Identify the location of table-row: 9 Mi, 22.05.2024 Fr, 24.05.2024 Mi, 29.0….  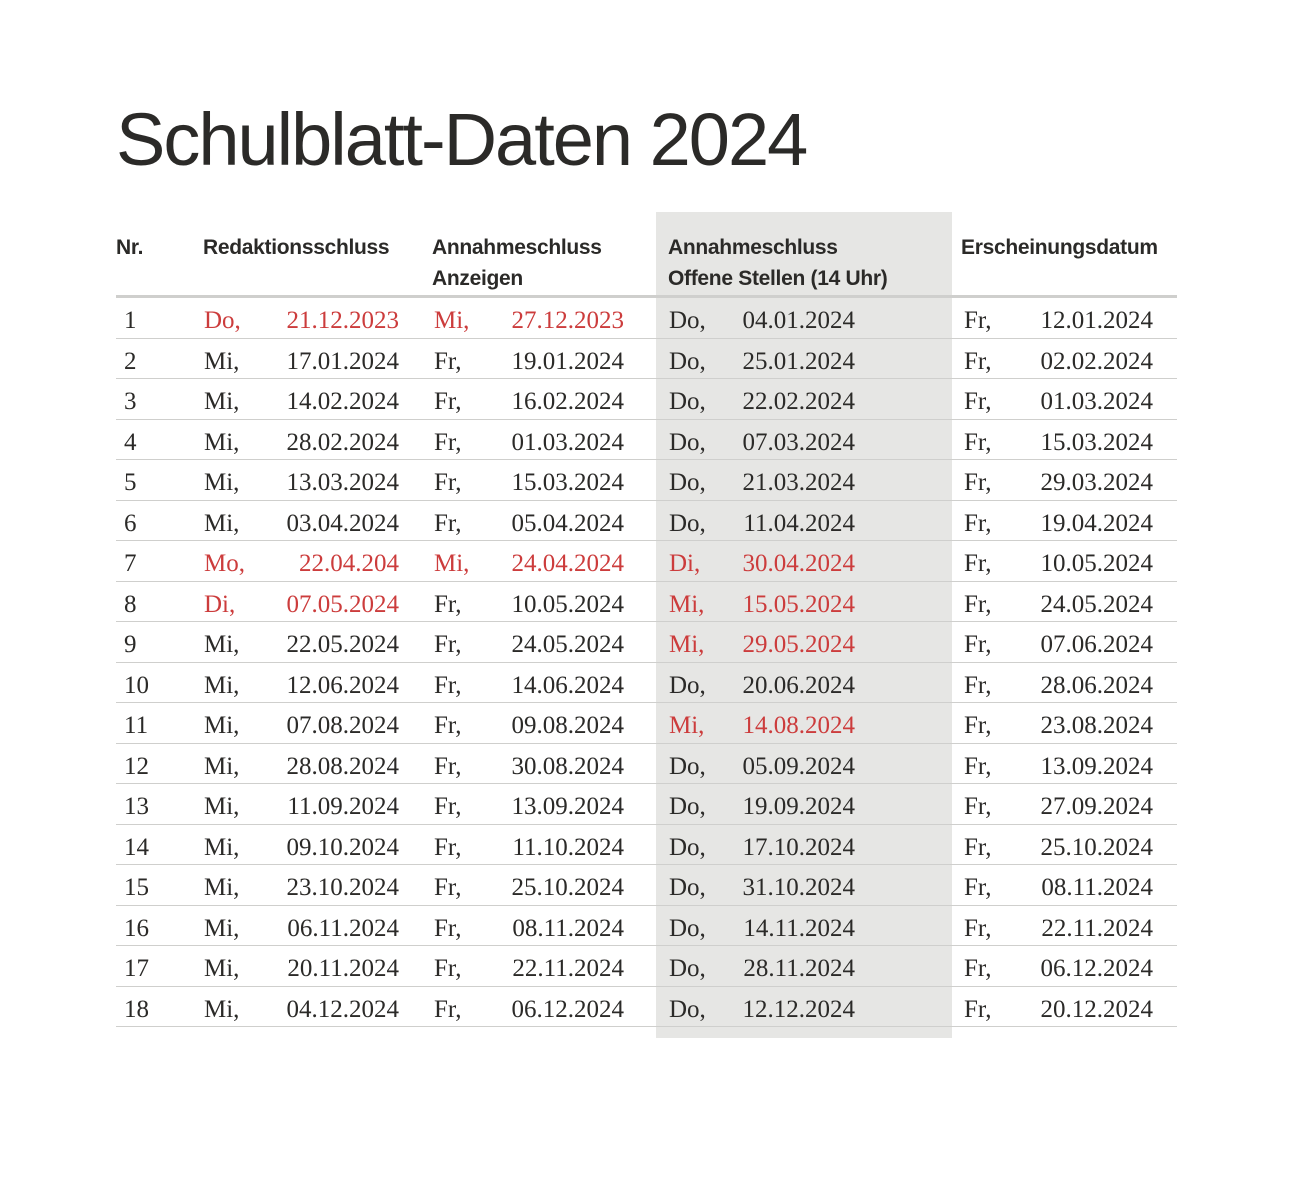
(646, 642).